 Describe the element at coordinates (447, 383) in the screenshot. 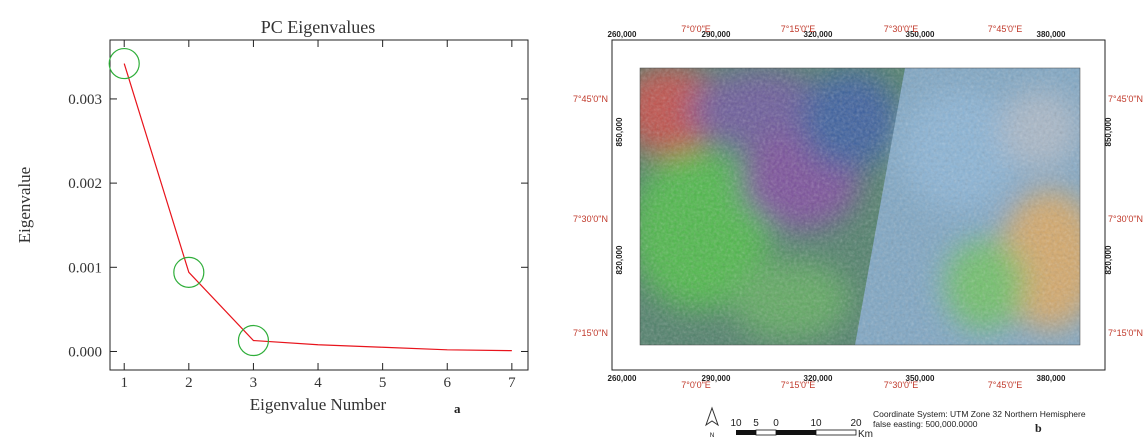

I see `x-tick-label: 6` at that location.